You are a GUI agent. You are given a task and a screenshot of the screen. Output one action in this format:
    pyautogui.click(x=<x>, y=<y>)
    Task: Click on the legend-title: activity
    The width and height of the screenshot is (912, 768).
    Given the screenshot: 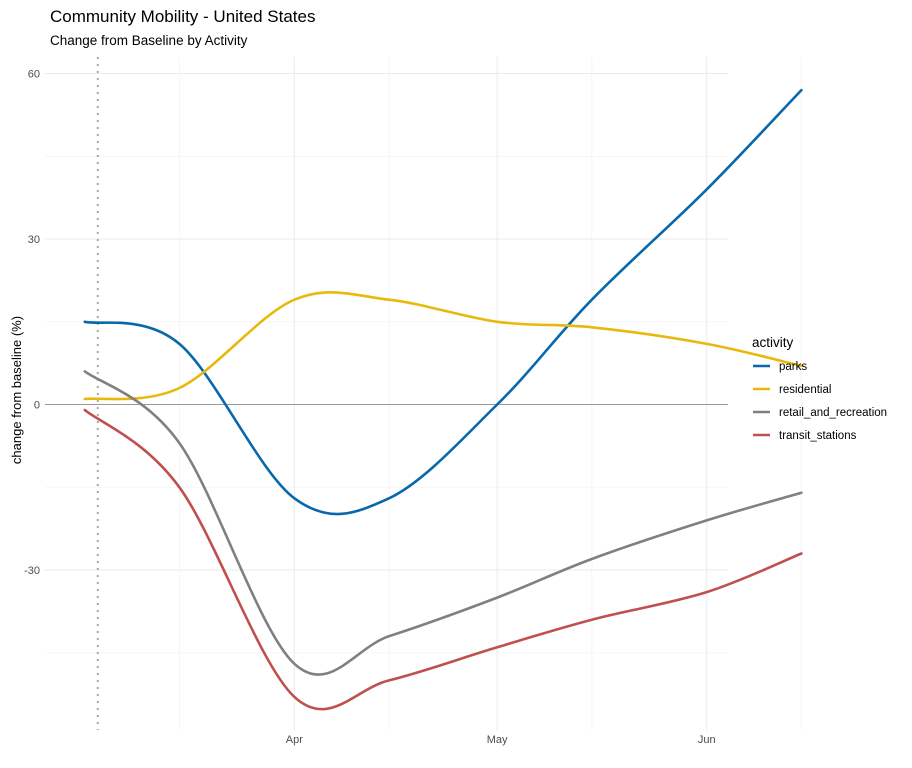 What is the action you would take?
    pyautogui.click(x=773, y=342)
    